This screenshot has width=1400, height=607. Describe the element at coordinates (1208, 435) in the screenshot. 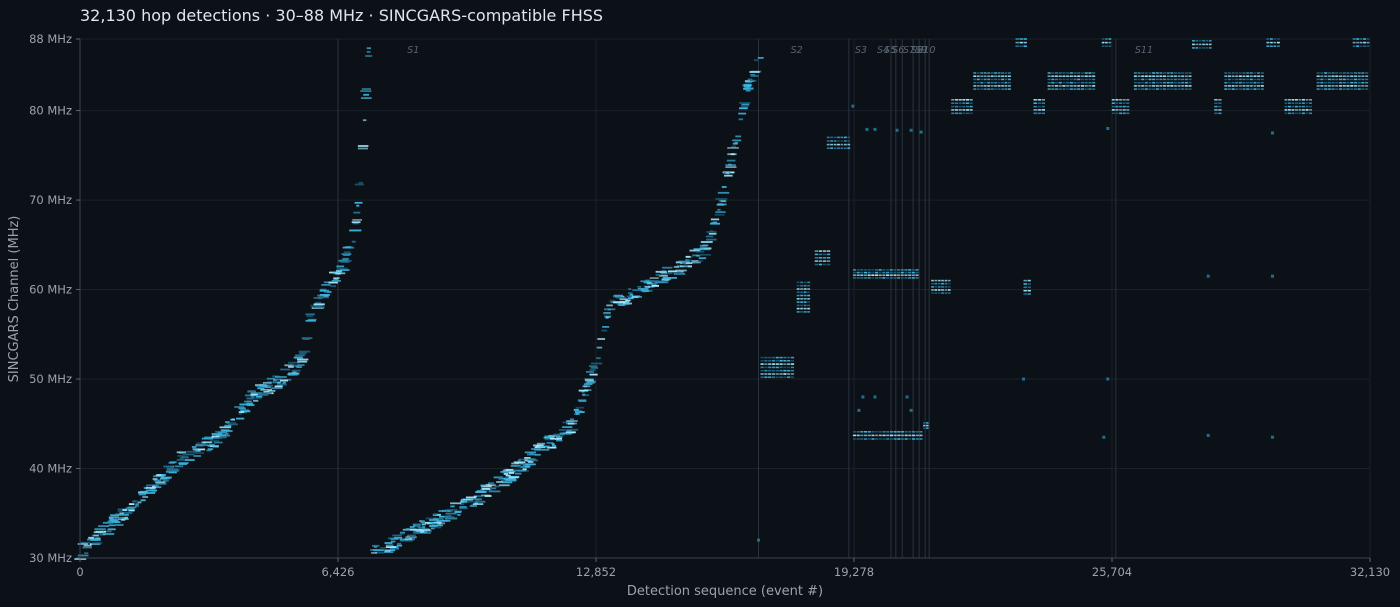

I see `hop-sparse-point` at that location.